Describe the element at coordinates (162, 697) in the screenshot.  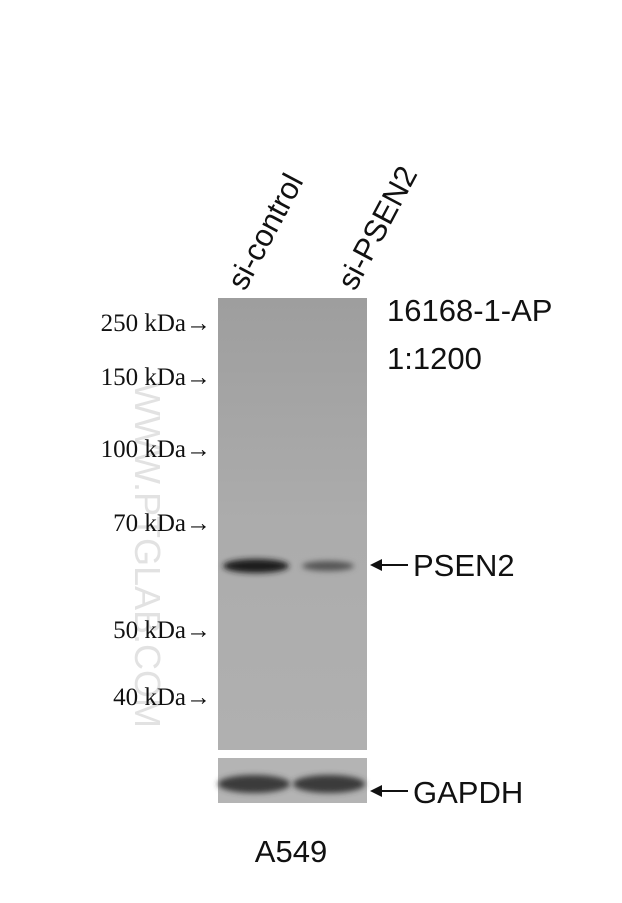
I see `marker-label: 40 kDa→` at that location.